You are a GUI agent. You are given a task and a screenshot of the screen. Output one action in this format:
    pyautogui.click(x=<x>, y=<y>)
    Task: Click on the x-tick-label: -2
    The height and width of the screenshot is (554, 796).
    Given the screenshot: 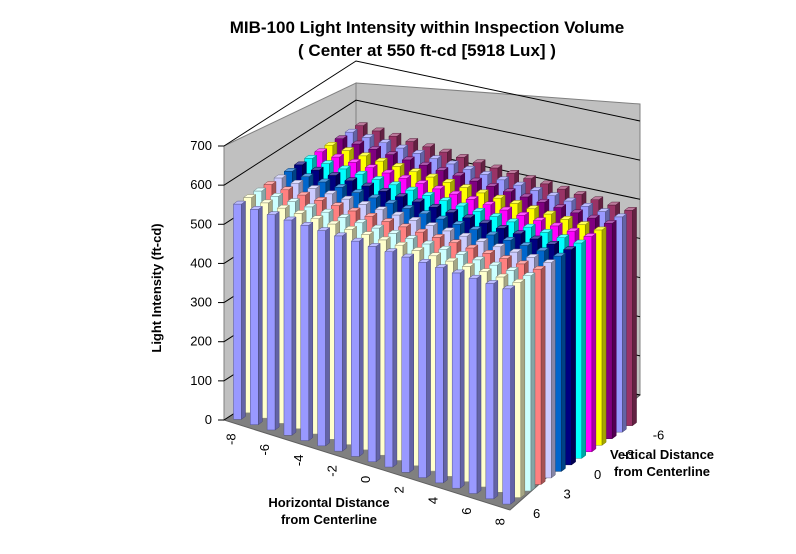 What is the action you would take?
    pyautogui.click(x=331, y=471)
    